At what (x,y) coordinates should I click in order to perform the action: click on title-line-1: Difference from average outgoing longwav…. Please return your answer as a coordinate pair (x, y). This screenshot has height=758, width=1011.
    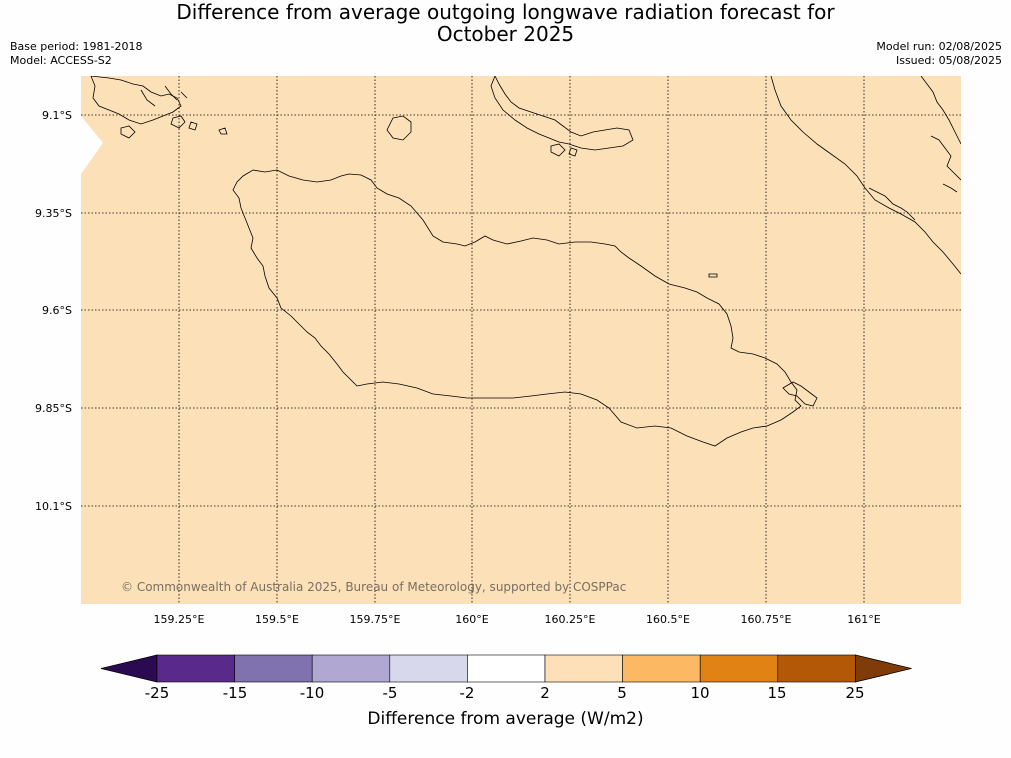
    Looking at the image, I should click on (505, 12).